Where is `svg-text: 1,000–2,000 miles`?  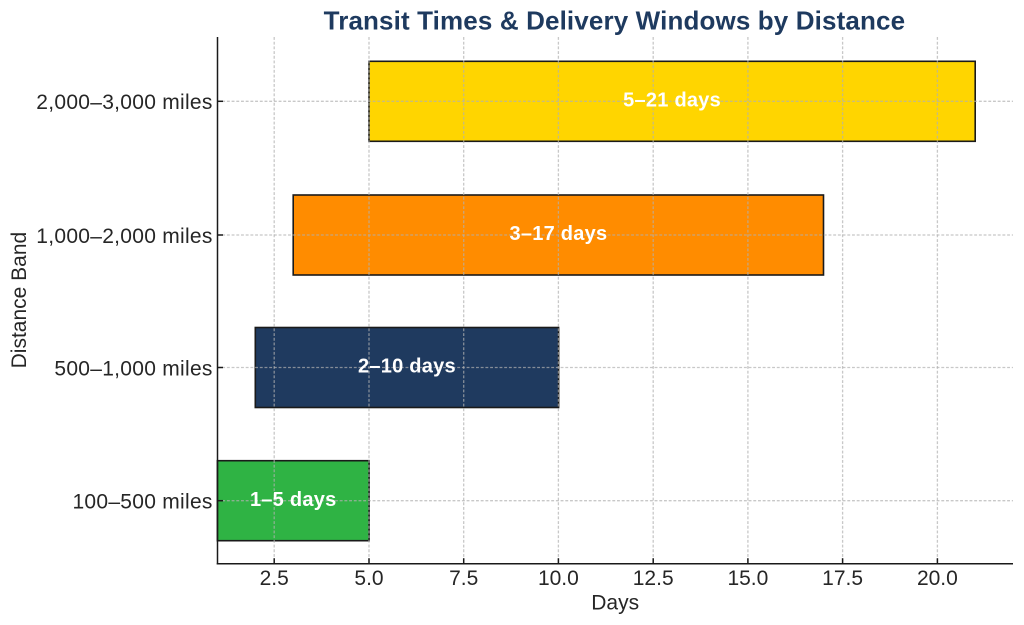
svg-text: 1,000–2,000 miles is located at coordinates (124, 236).